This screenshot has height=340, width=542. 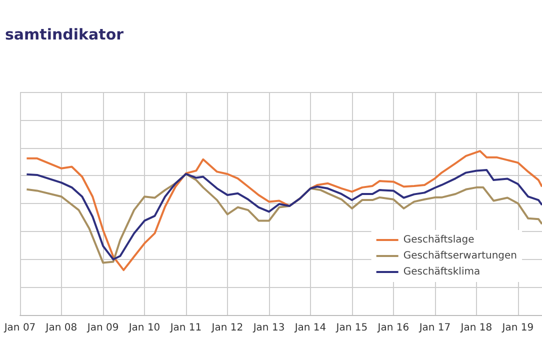 What do you see at coordinates (144, 328) in the screenshot?
I see `x-tick-label: Jan 10` at bounding box center [144, 328].